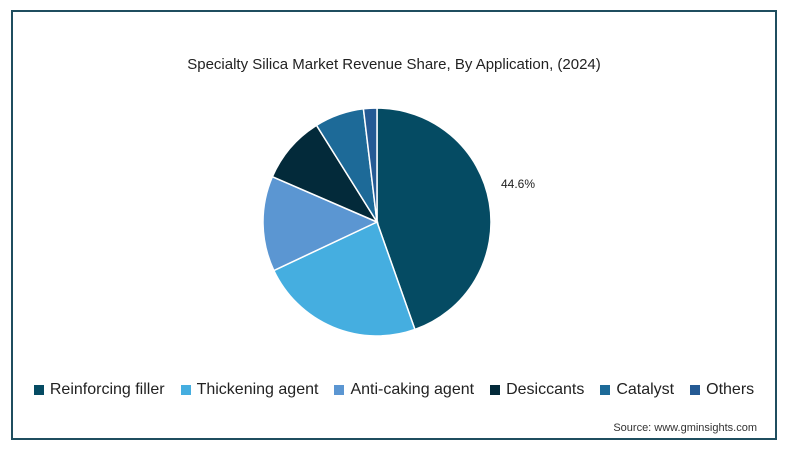 The width and height of the screenshot is (796, 451). Describe the element at coordinates (257, 389) in the screenshot. I see `legend-label: Thickening agent` at that location.